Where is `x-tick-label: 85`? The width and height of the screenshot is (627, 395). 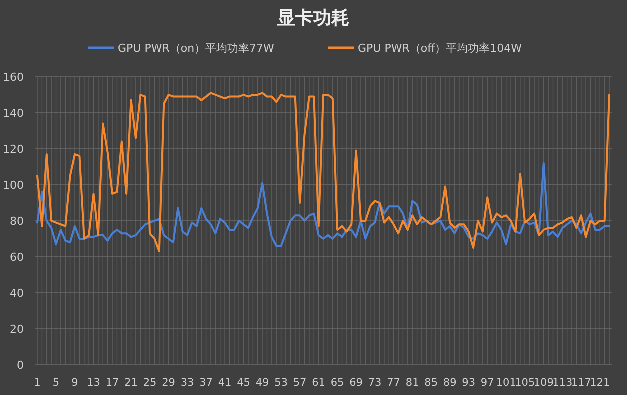
x-tick-label: 85 is located at coordinates (431, 383).